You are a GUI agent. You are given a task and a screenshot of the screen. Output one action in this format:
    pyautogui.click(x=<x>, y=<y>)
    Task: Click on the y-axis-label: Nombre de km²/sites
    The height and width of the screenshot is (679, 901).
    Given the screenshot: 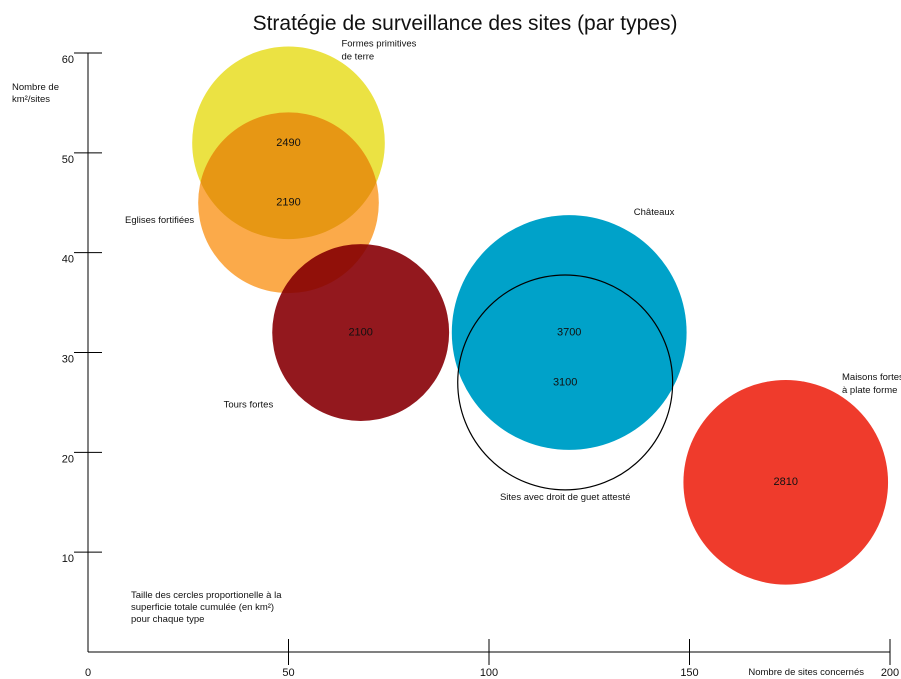 What is the action you would take?
    pyautogui.click(x=37, y=93)
    